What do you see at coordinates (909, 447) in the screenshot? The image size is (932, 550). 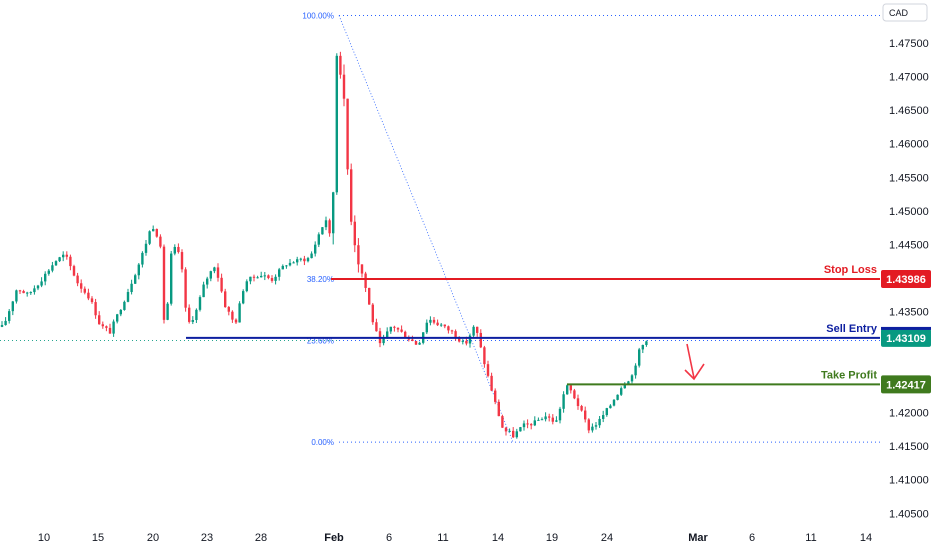 I see `y-tick-label: 1.41500` at bounding box center [909, 447].